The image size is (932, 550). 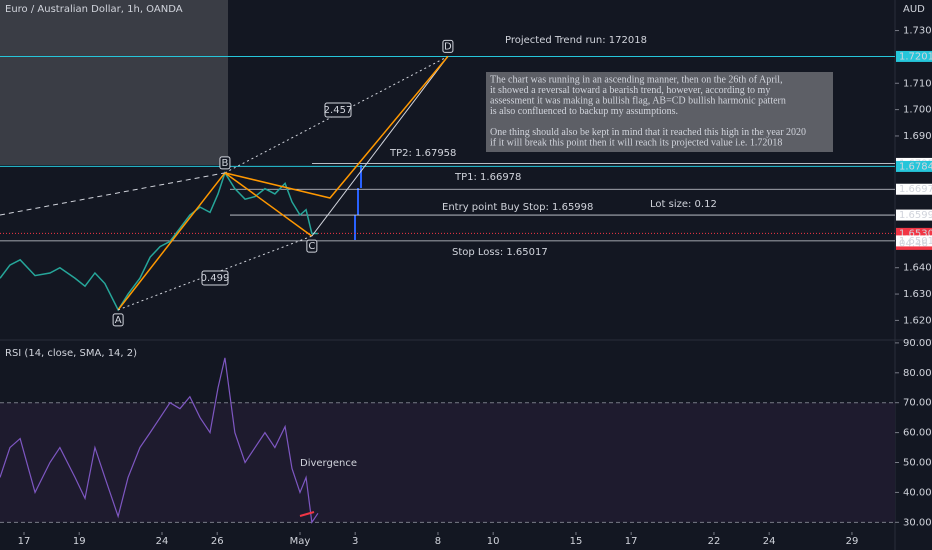 I want to click on rsi-line, so click(x=159, y=440).